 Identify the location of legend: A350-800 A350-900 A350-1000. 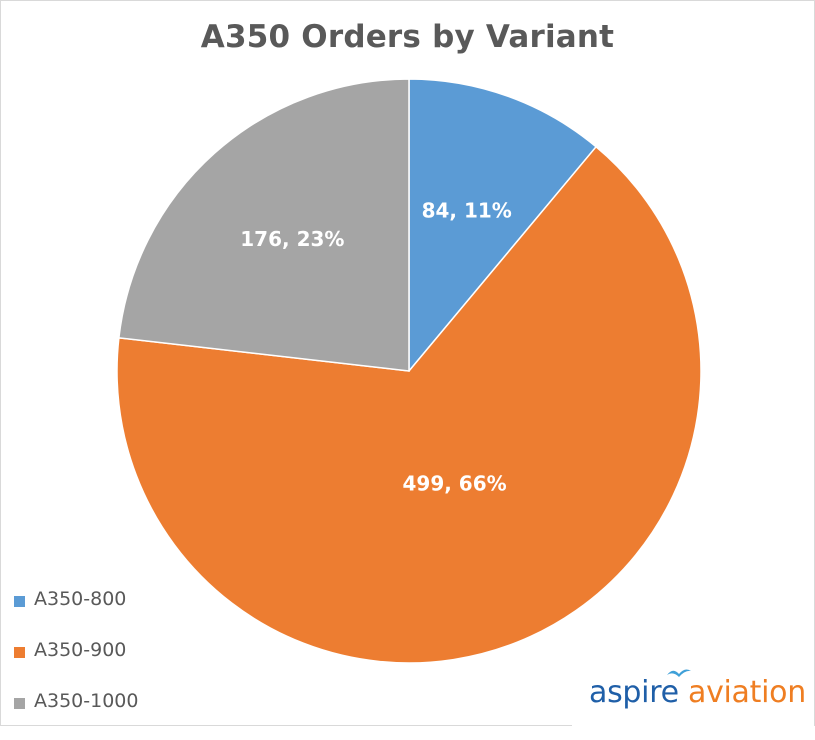
(86, 663).